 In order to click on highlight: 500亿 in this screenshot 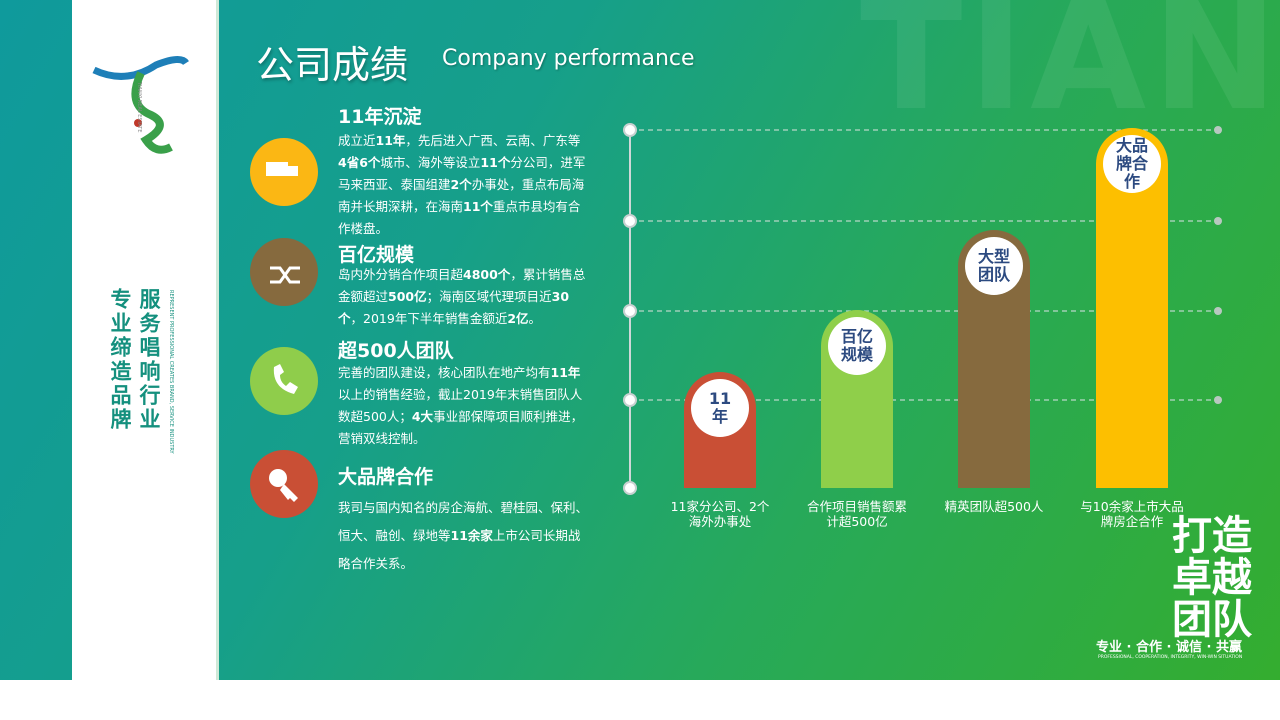, I will do `click(407, 296)`.